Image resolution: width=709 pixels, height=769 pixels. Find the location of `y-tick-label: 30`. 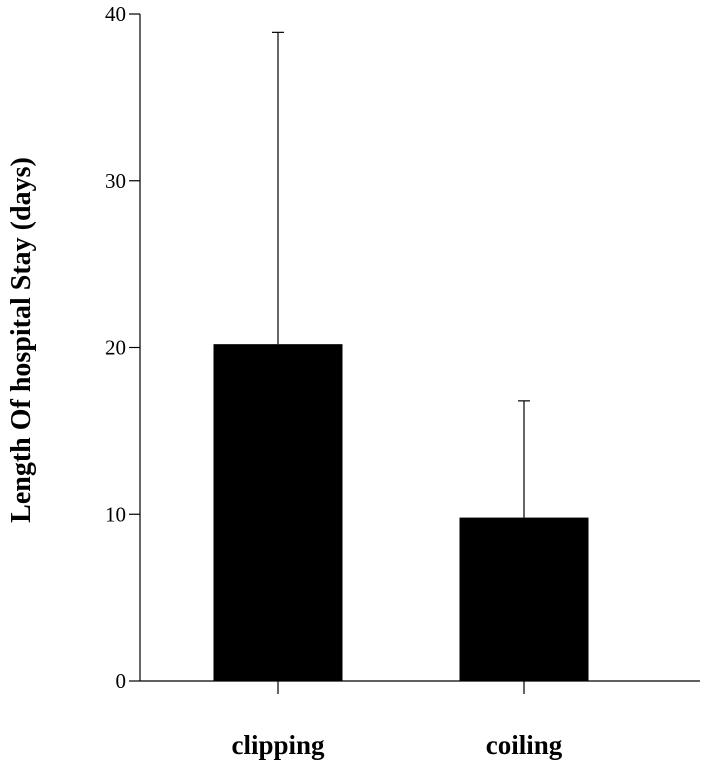

y-tick-label: 30 is located at coordinates (115, 181).